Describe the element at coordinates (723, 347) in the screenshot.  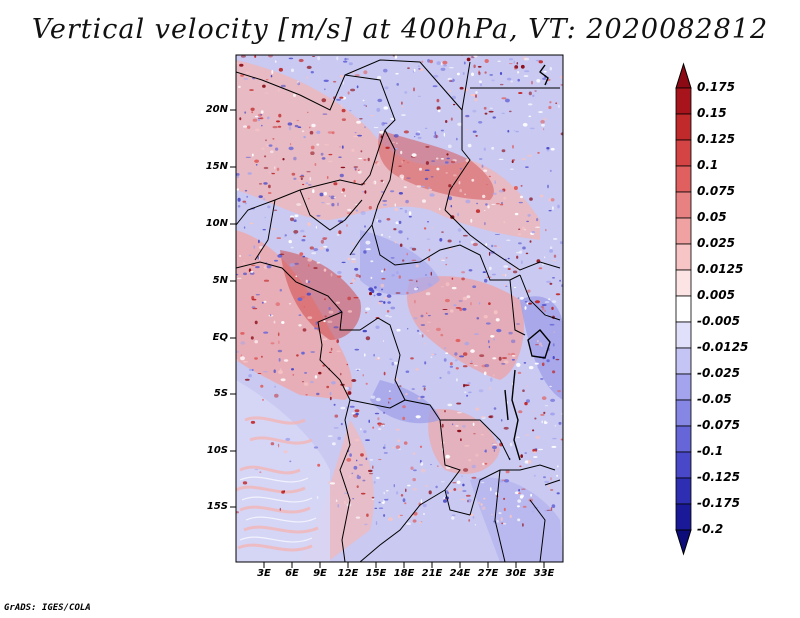
I see `colorbar-label: -0.0125` at that location.